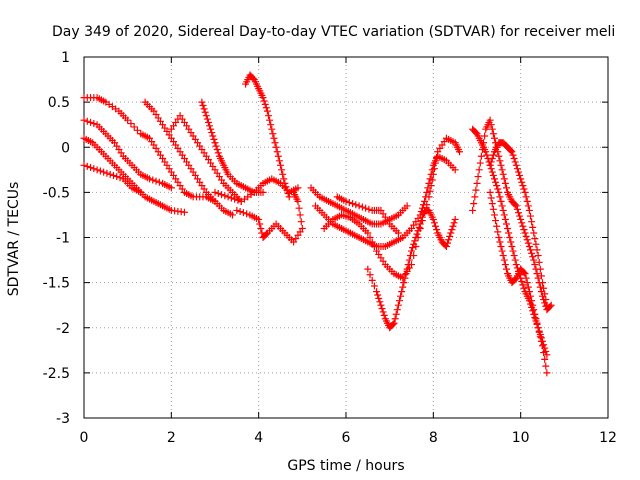 The height and width of the screenshot is (480, 640). I want to click on y-tick-label: -2, so click(63, 329).